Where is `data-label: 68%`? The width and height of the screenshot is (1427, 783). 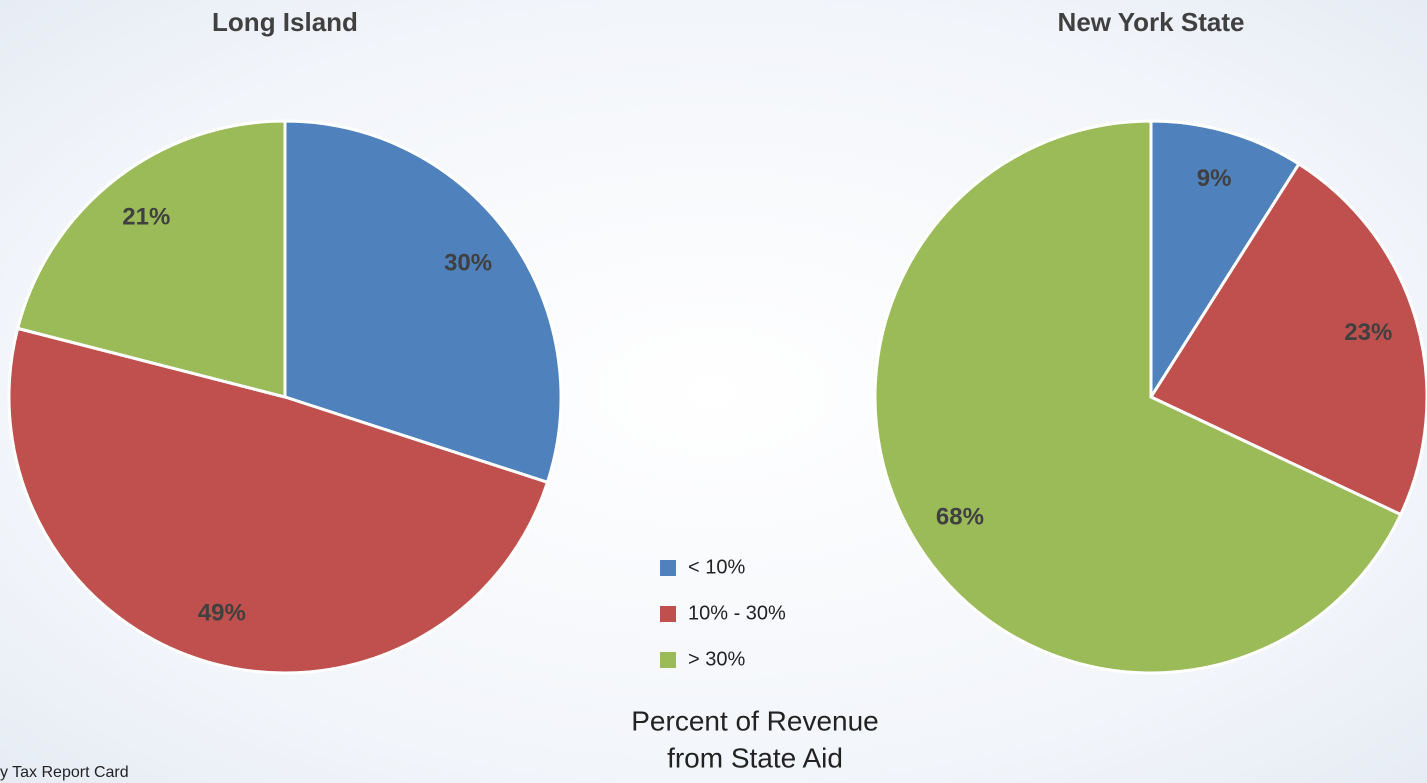
data-label: 68% is located at coordinates (960, 517).